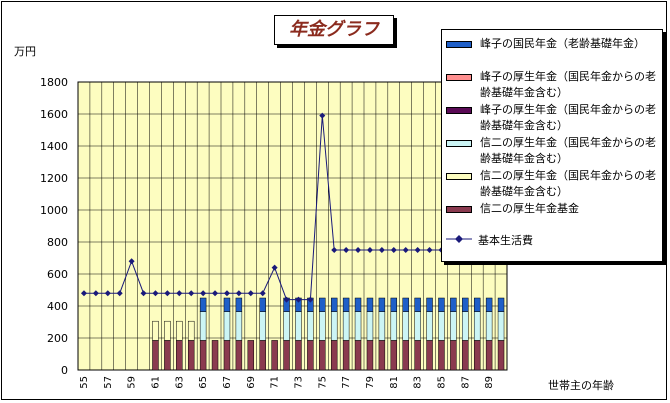 This screenshot has height=403, width=670. I want to click on y-tick-label: 1800, so click(54, 82).